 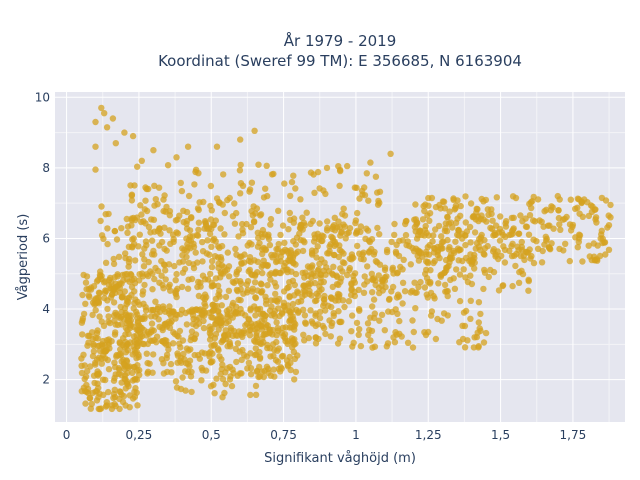 What do you see at coordinates (46, 168) in the screenshot?
I see `y-tick-label: 8` at bounding box center [46, 168].